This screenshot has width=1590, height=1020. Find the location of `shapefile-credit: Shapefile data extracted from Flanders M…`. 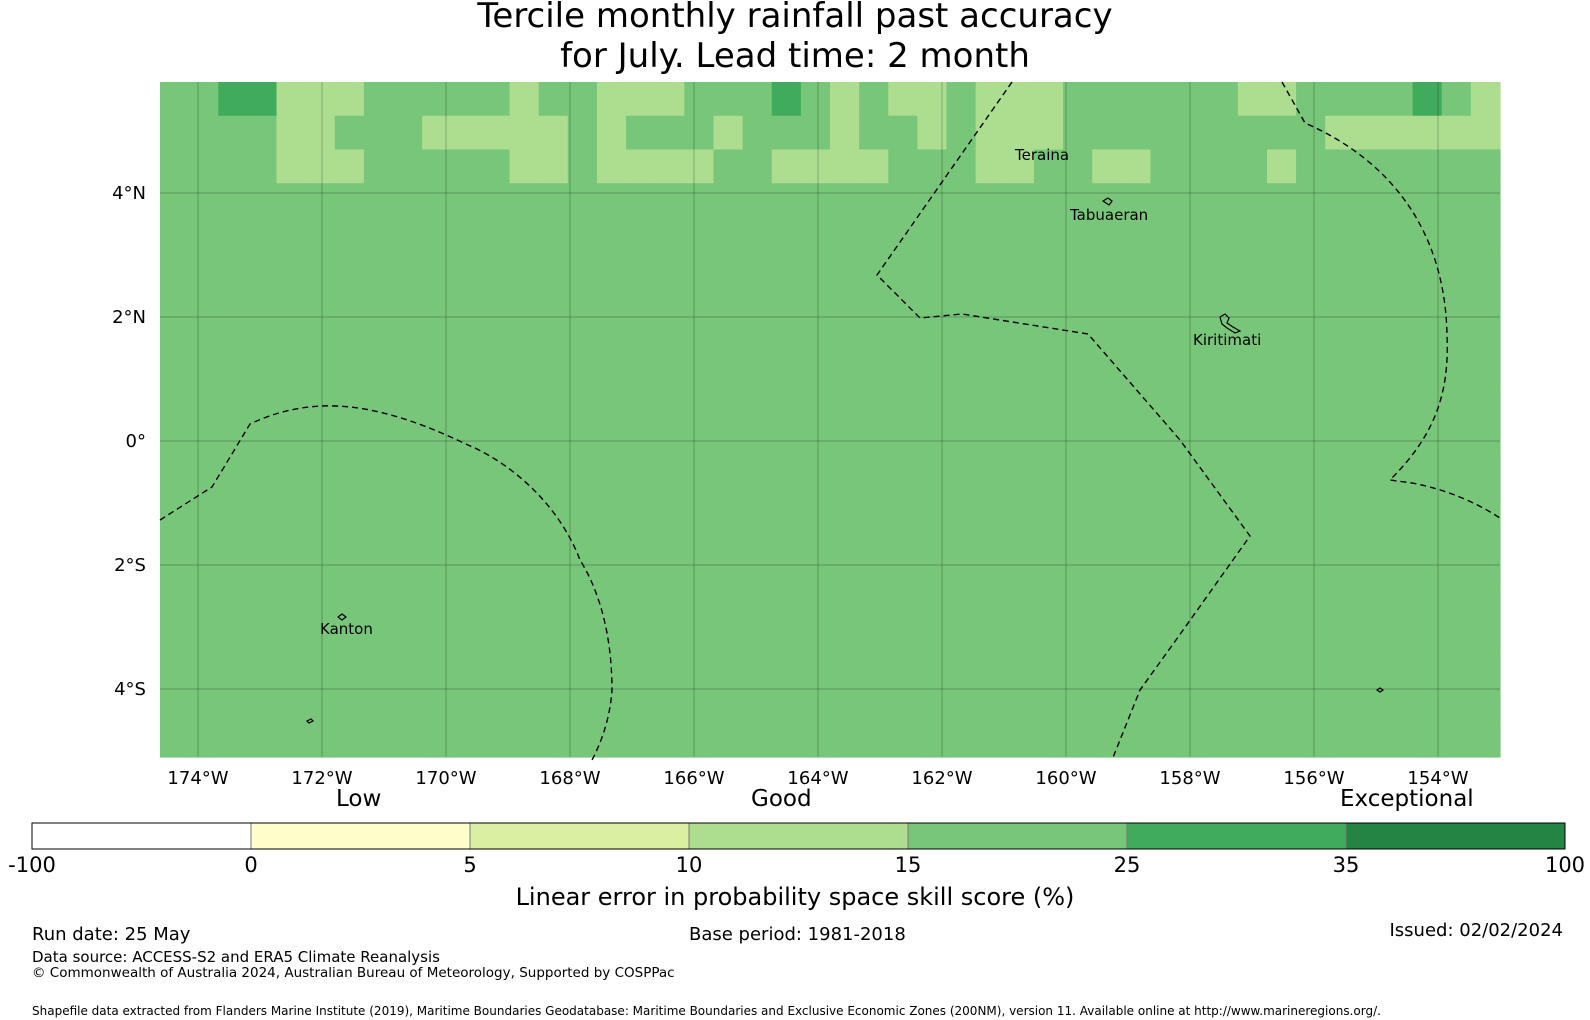

shapefile-credit: Shapefile data extracted from Flanders M… is located at coordinates (706, 1011).